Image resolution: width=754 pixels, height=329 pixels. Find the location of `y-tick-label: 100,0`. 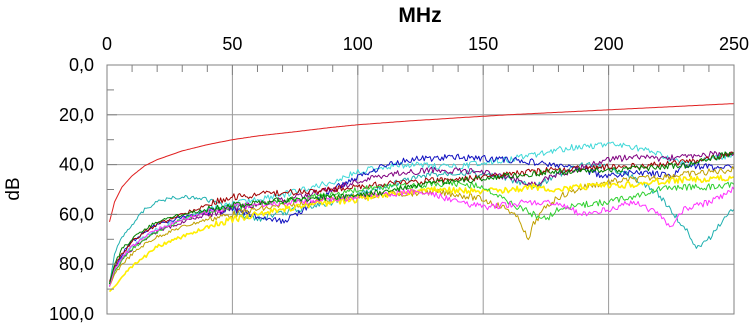

y-tick-label: 100,0 is located at coordinates (71, 314).